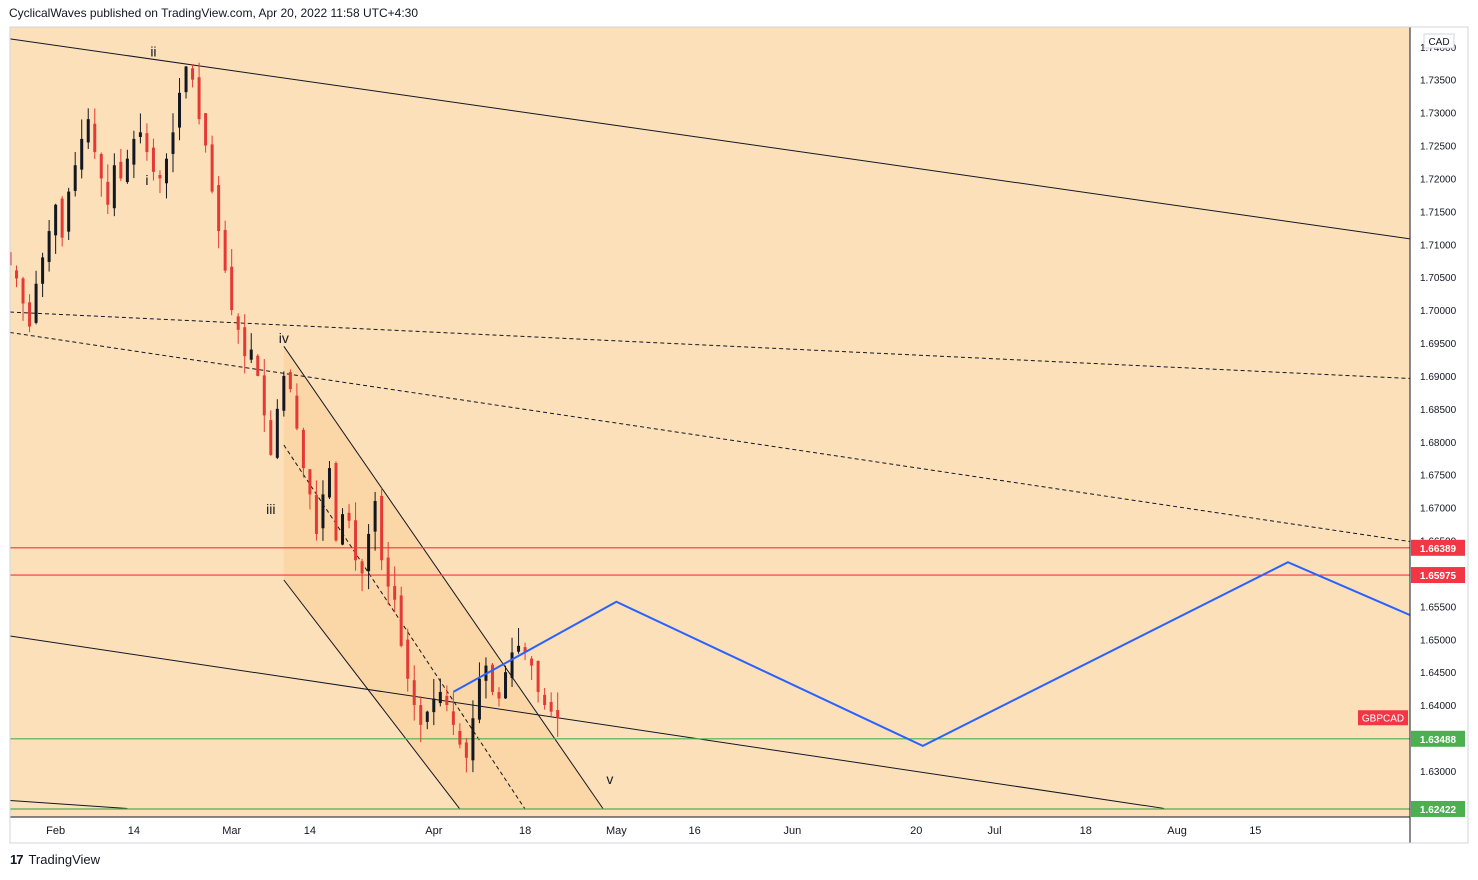  I want to click on y-tick-label: 1.69000, so click(1438, 377).